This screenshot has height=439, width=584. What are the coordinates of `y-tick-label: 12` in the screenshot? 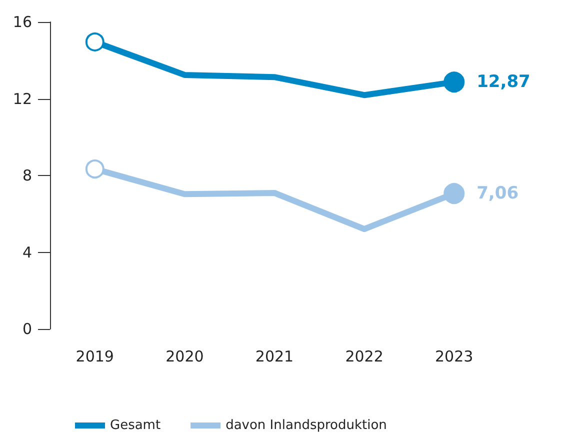 It's located at (22, 99).